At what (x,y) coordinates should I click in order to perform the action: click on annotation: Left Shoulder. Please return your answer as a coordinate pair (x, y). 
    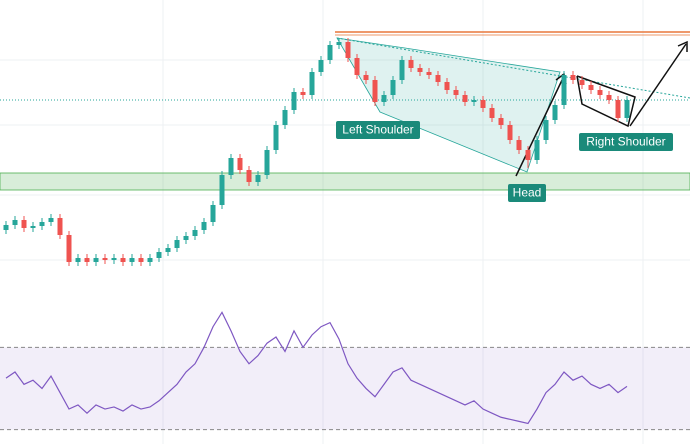
    Looking at the image, I should click on (377, 130).